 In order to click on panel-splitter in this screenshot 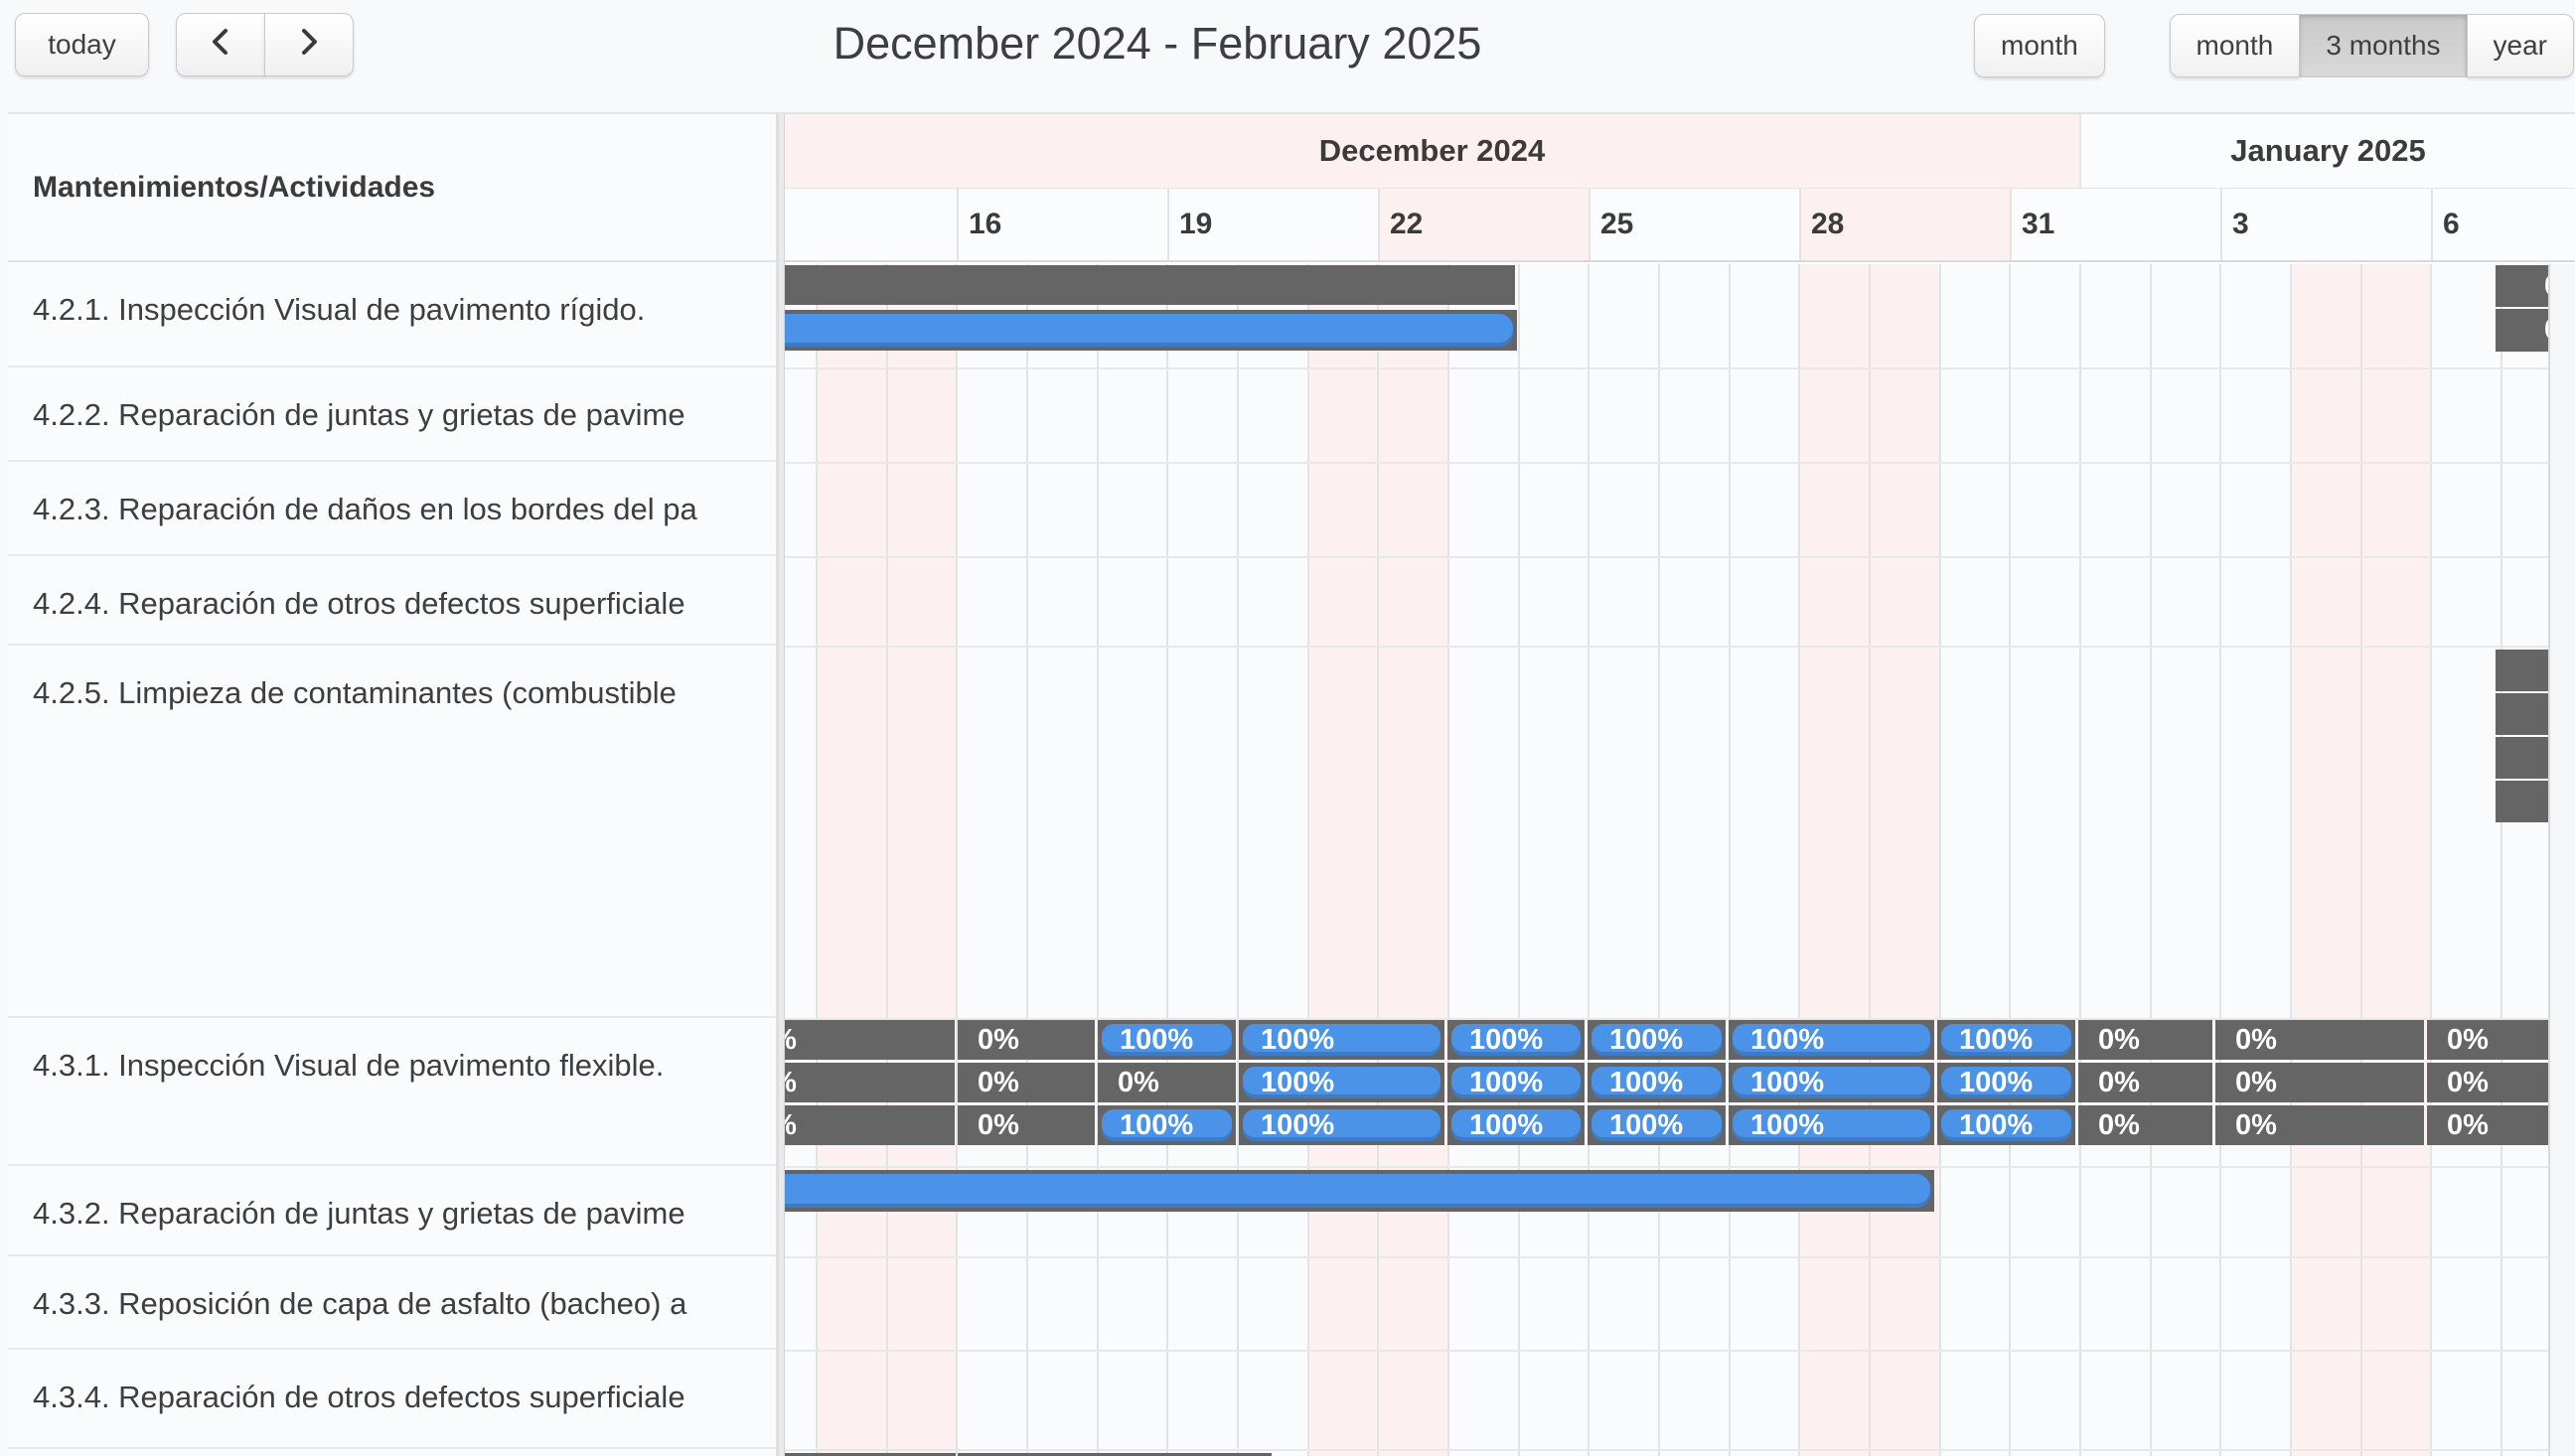, I will do `click(782, 785)`.